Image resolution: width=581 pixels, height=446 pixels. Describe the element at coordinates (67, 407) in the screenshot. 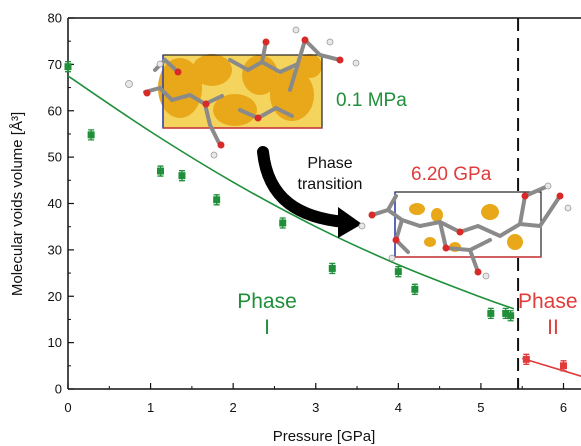

I see `x-tick-label: 0` at that location.